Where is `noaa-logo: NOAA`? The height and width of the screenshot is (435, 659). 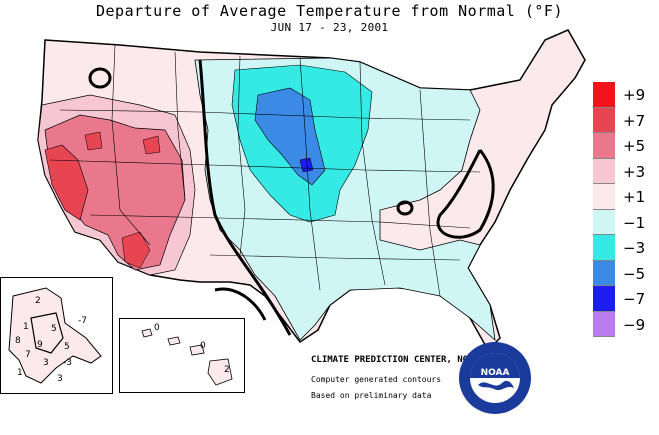
noaa-logo: NOAA is located at coordinates (495, 378).